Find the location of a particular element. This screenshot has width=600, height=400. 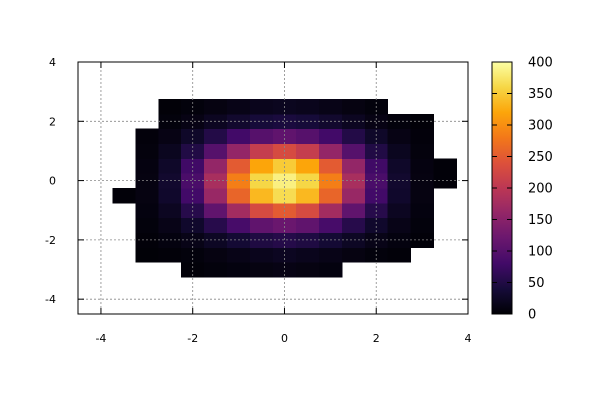

y-tick-label: -2 is located at coordinates (50, 240).